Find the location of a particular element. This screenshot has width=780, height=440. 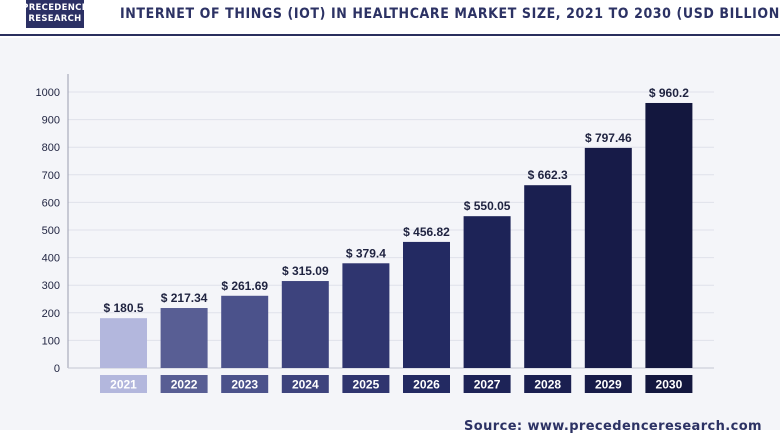

x-tick-label: 2024 is located at coordinates (305, 385).